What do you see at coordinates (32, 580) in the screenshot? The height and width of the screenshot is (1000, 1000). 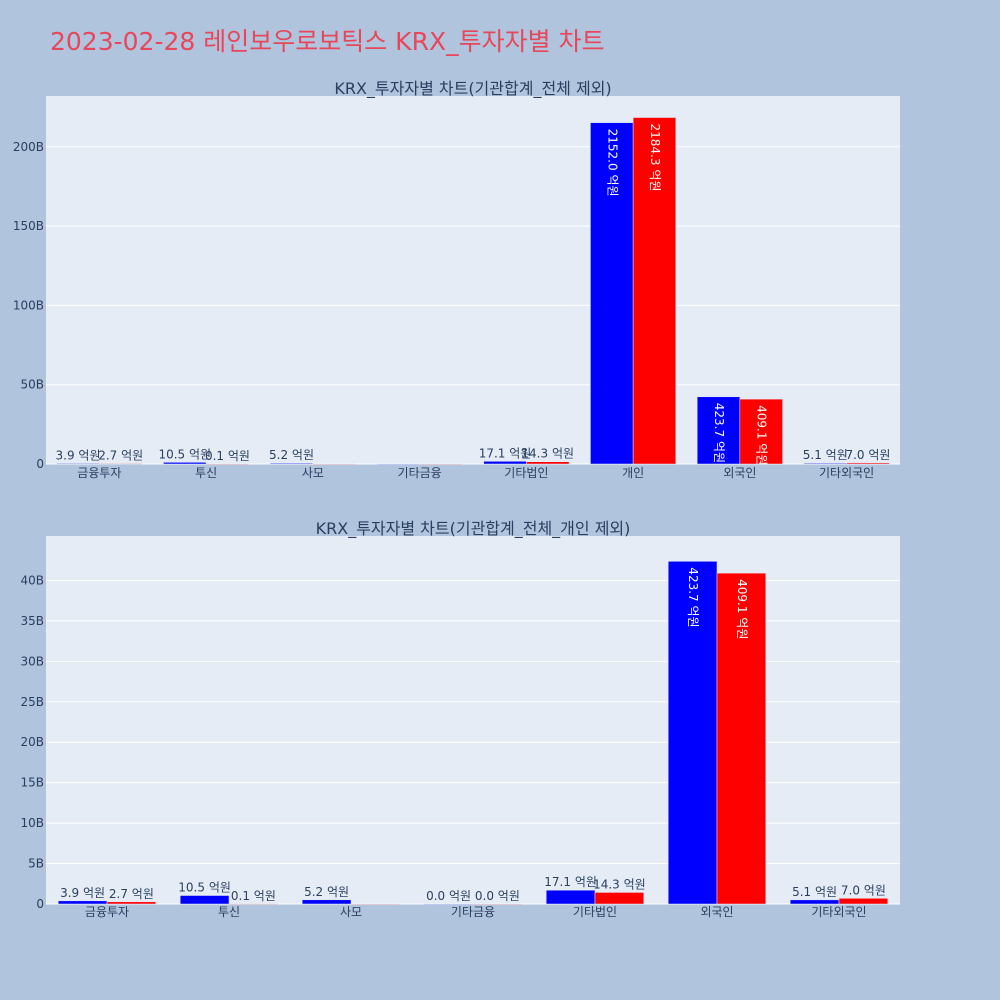 I see `y-tick-label: 40B` at bounding box center [32, 580].